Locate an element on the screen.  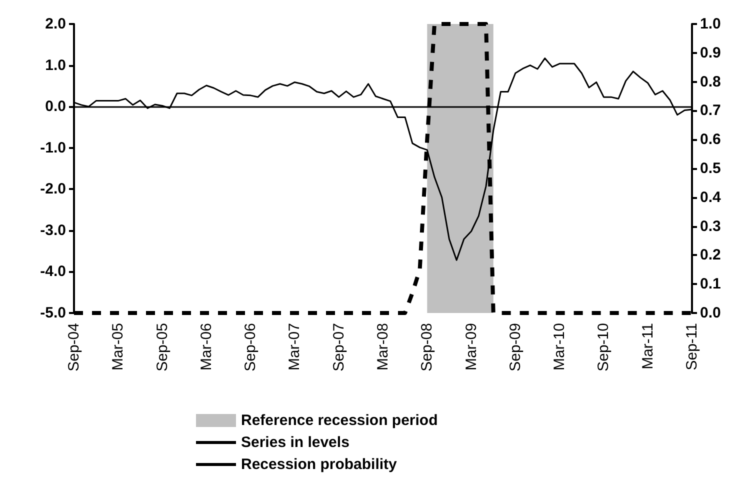
y2-tick-label: 0.2 is located at coordinates (710, 255).